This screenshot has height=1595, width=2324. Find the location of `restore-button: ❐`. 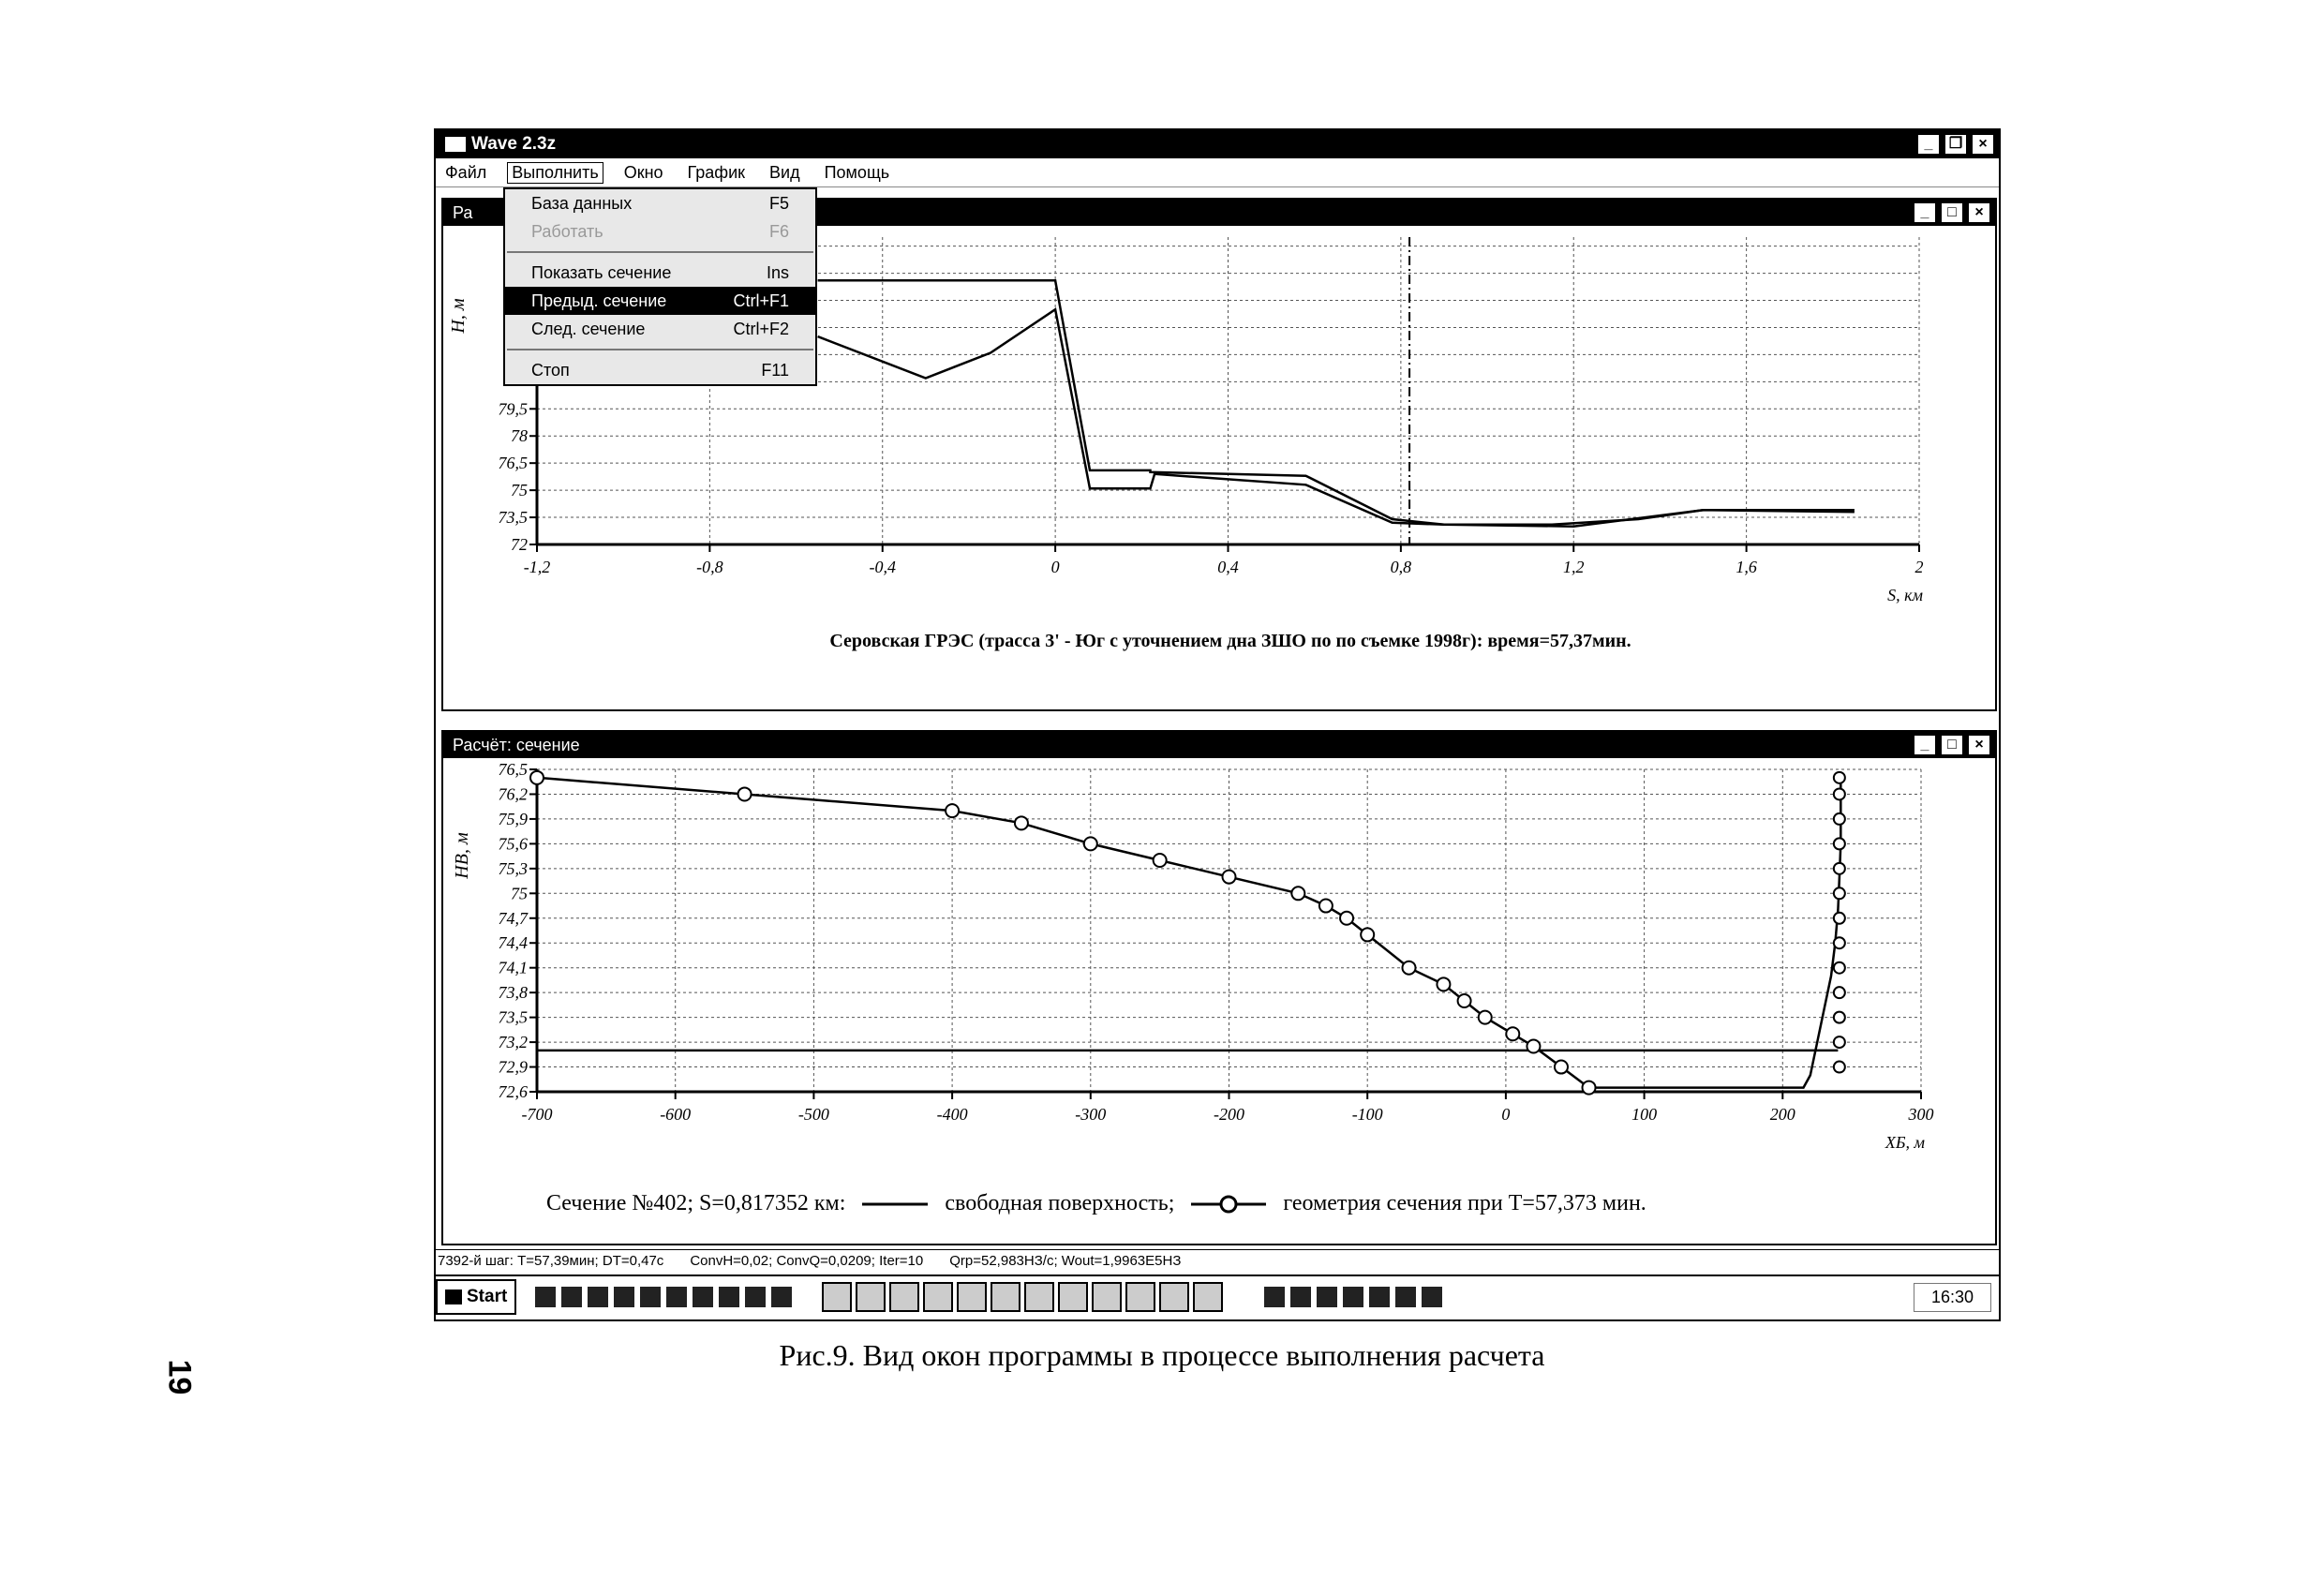

restore-button: ❐ is located at coordinates (1956, 144).